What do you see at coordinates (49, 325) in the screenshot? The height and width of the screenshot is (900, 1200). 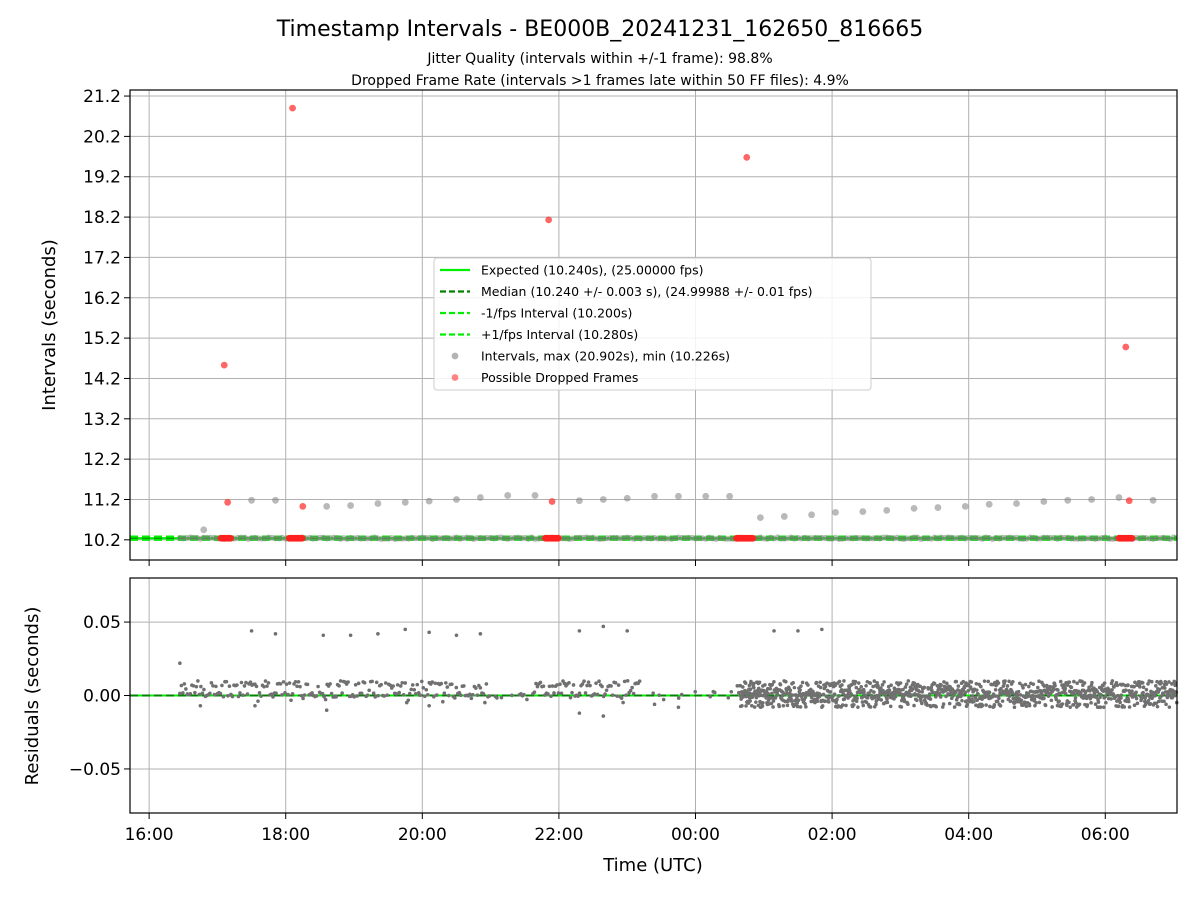 I see `top-y-axis-label: Intervals (seconds)` at bounding box center [49, 325].